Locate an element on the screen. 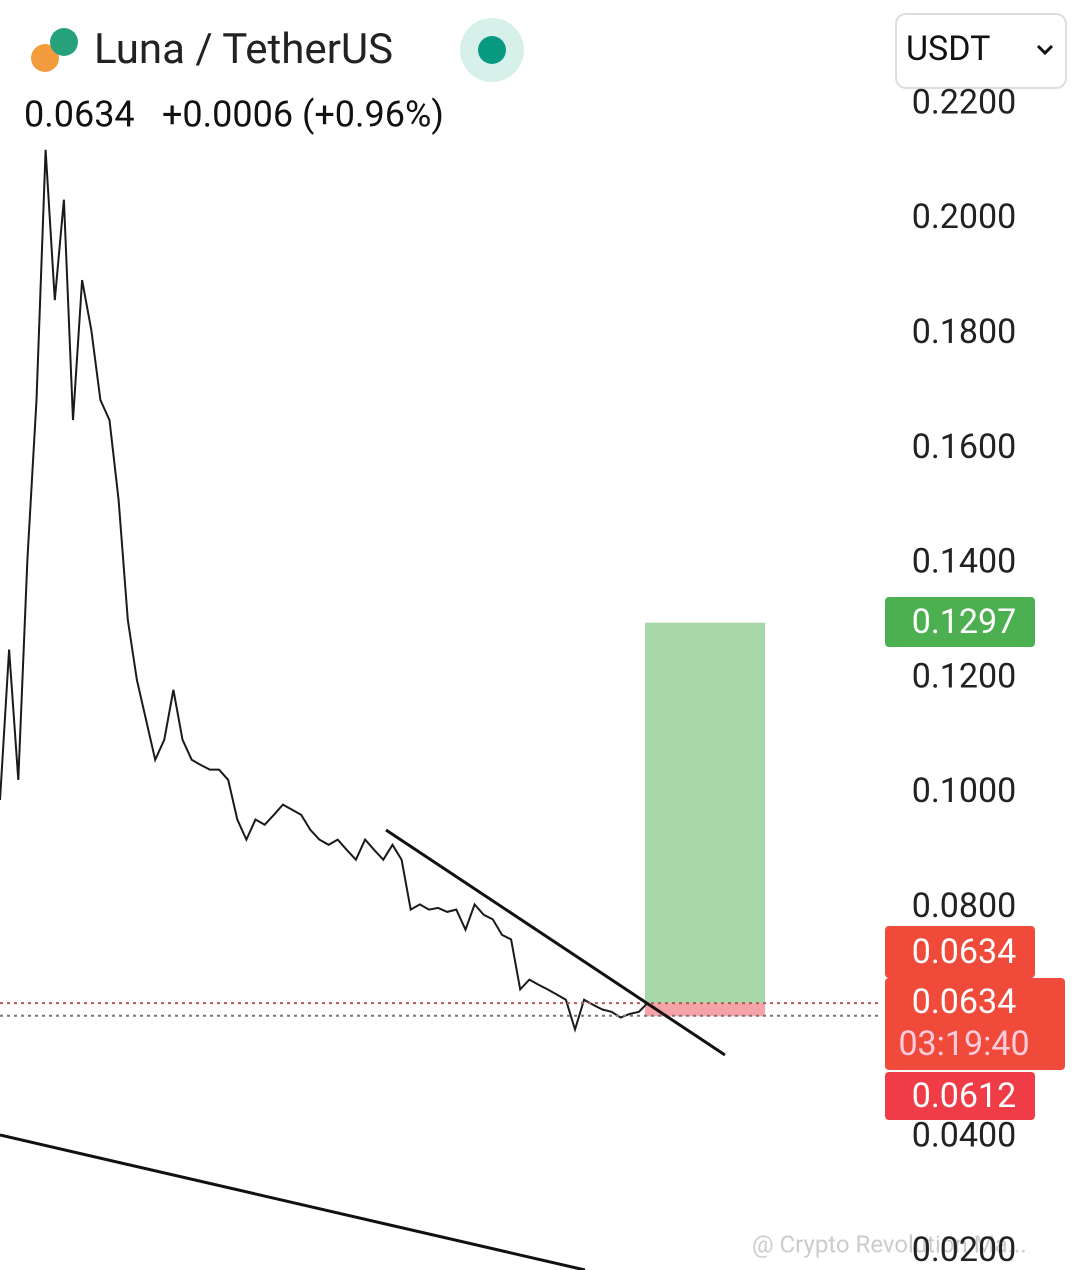 Image resolution: width=1080 pixels, height=1270 pixels. price-badge-label: 0.0612 is located at coordinates (964, 1096).